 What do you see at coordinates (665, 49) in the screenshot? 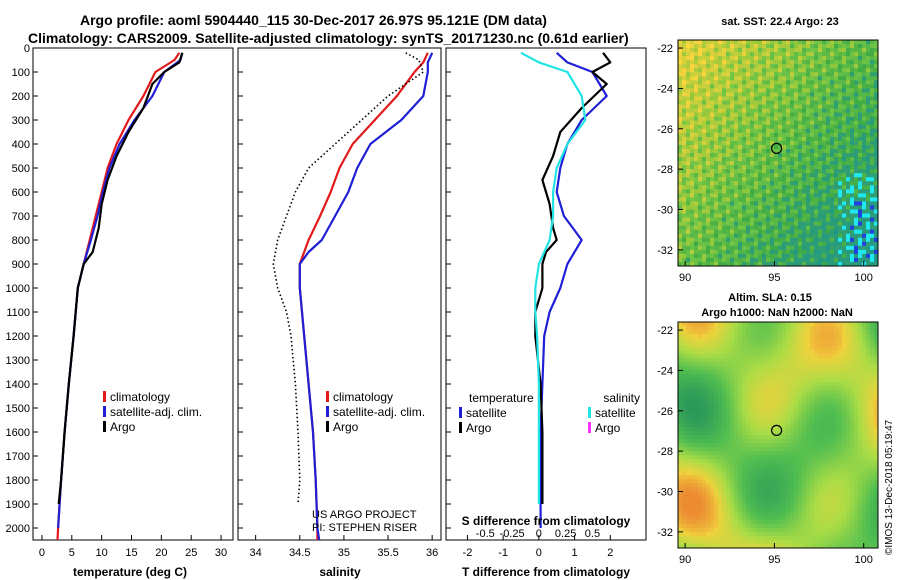
I see `map-y-tick-label: -22` at bounding box center [665, 49].